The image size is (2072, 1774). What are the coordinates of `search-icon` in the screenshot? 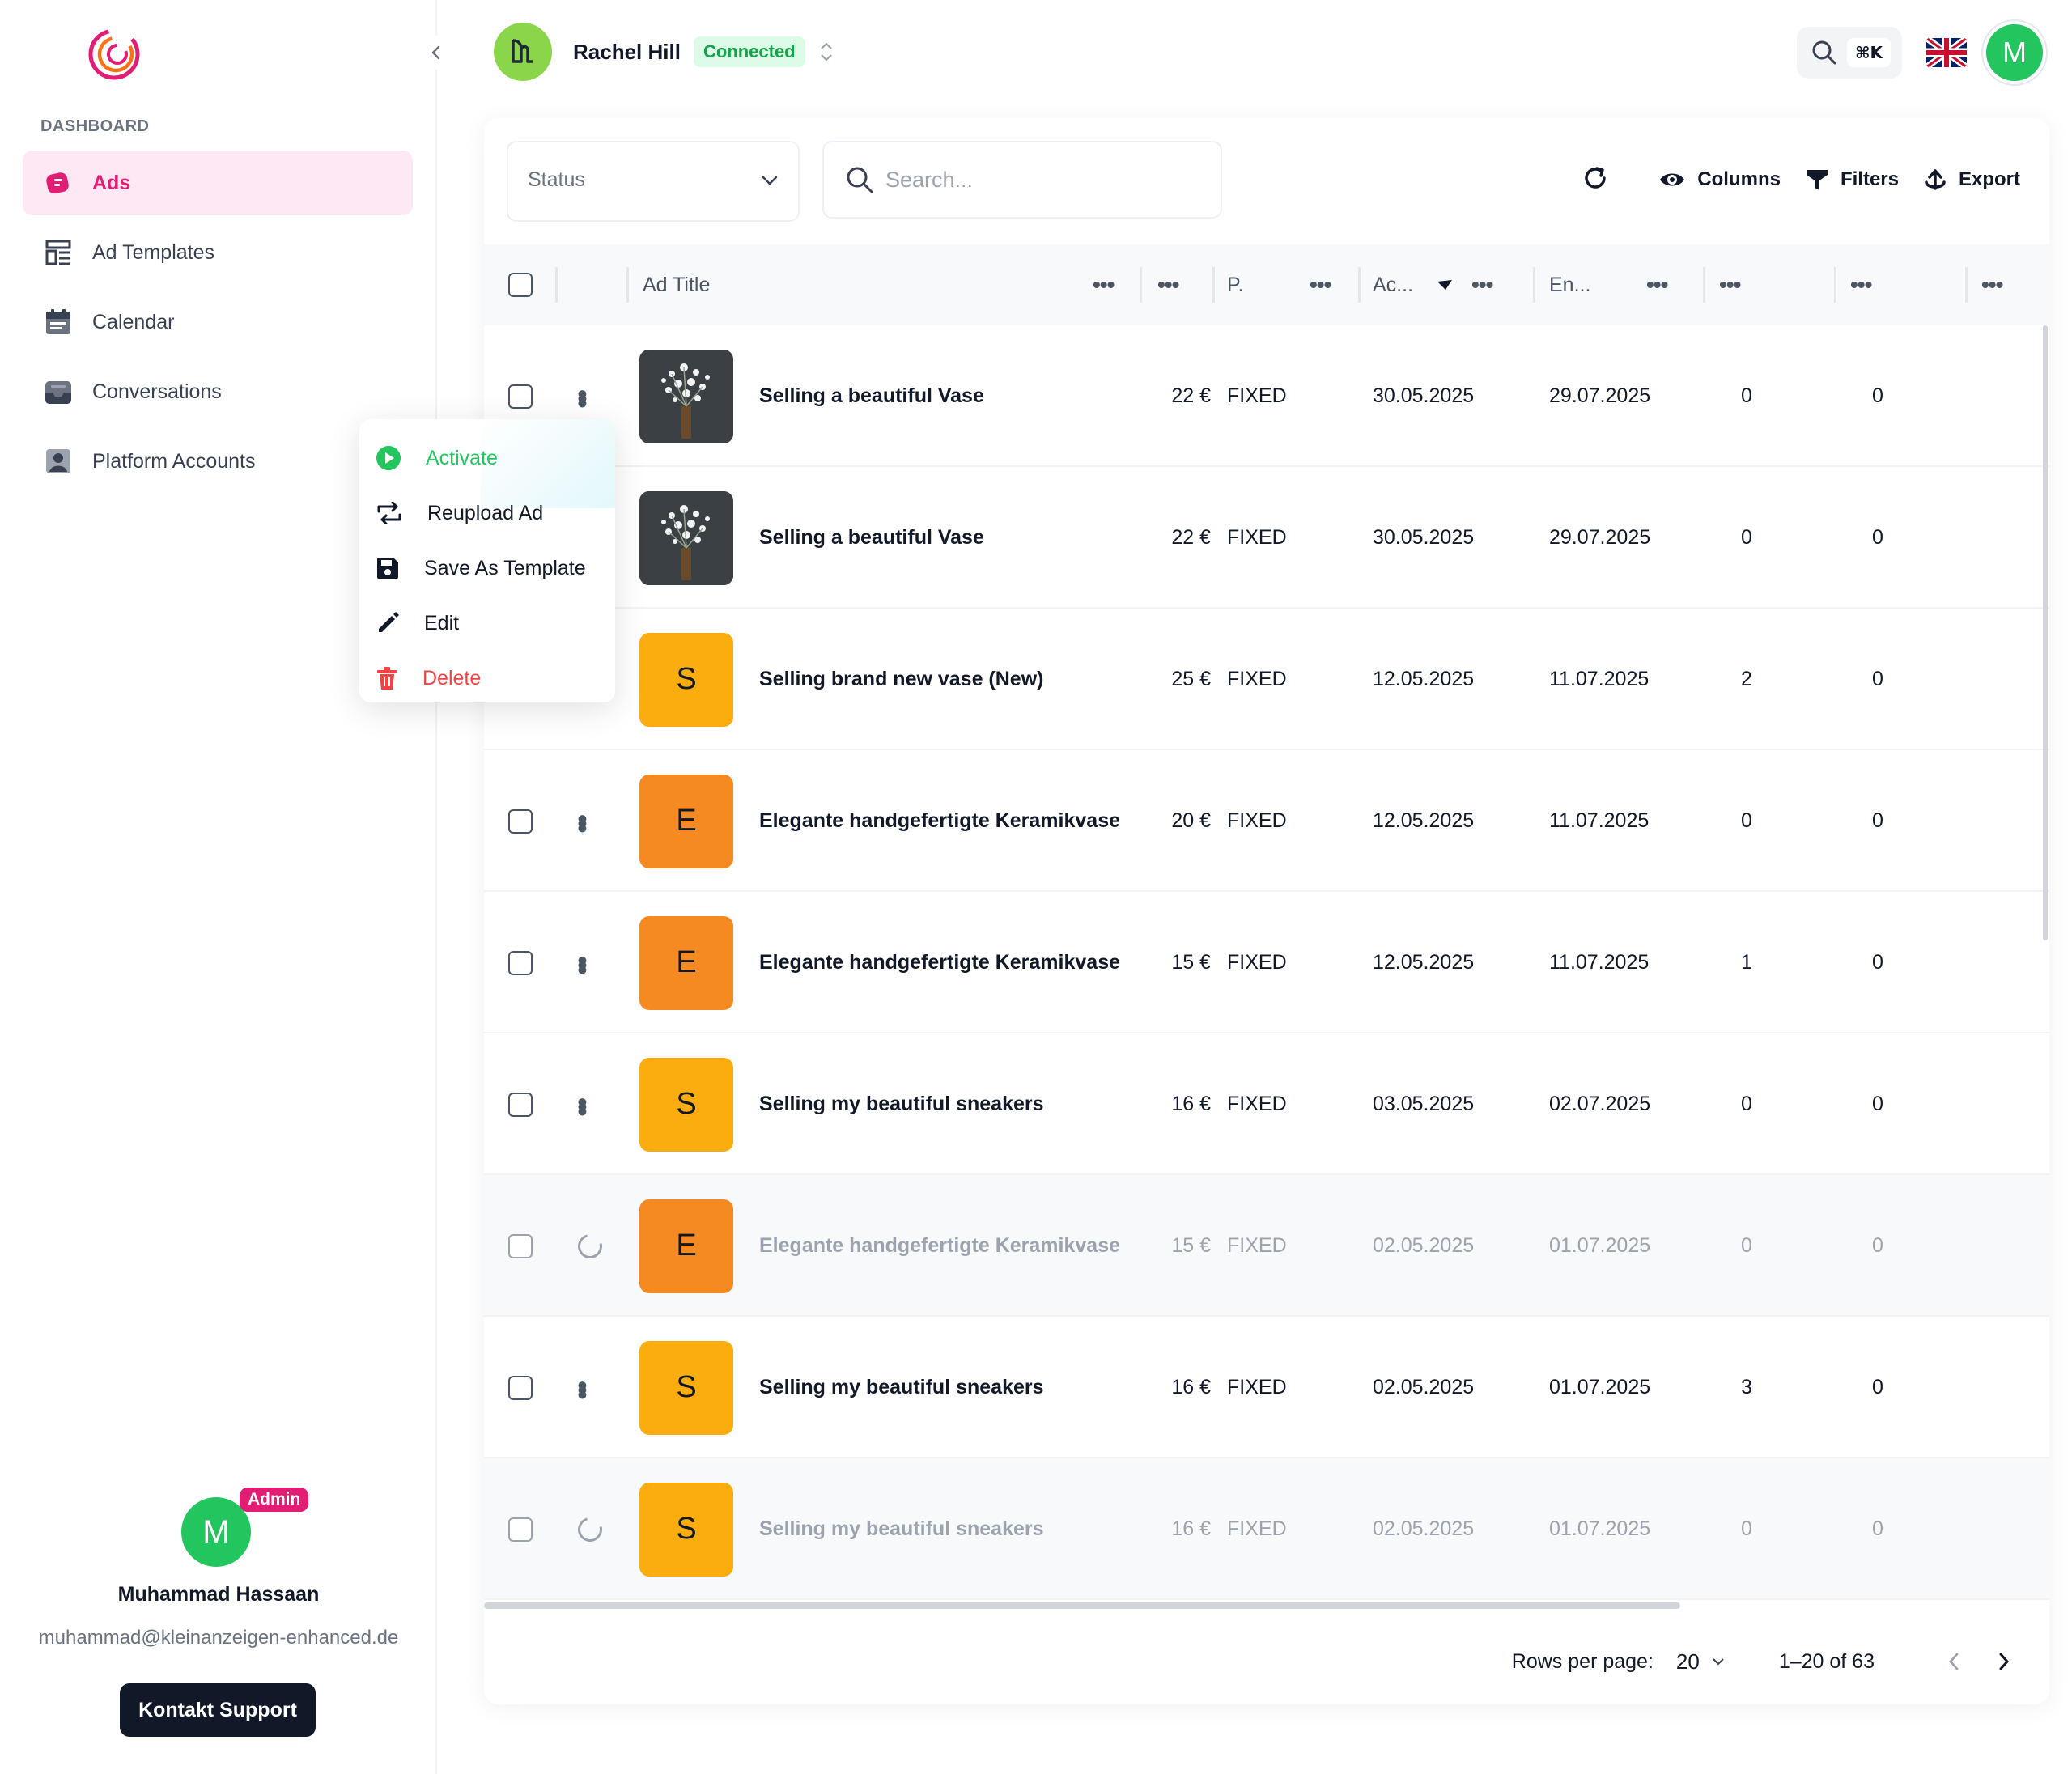 It's located at (1824, 52).